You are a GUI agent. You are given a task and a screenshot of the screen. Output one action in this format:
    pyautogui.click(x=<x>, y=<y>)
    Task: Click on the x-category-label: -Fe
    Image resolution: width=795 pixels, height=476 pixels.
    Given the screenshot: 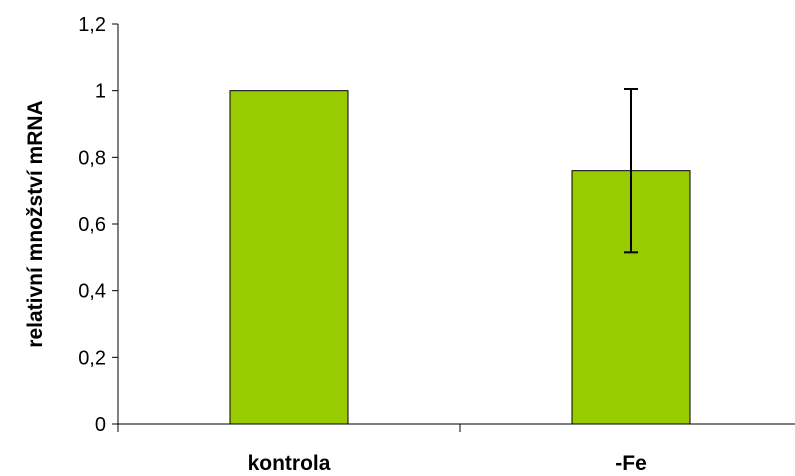 What is the action you would take?
    pyautogui.click(x=631, y=463)
    